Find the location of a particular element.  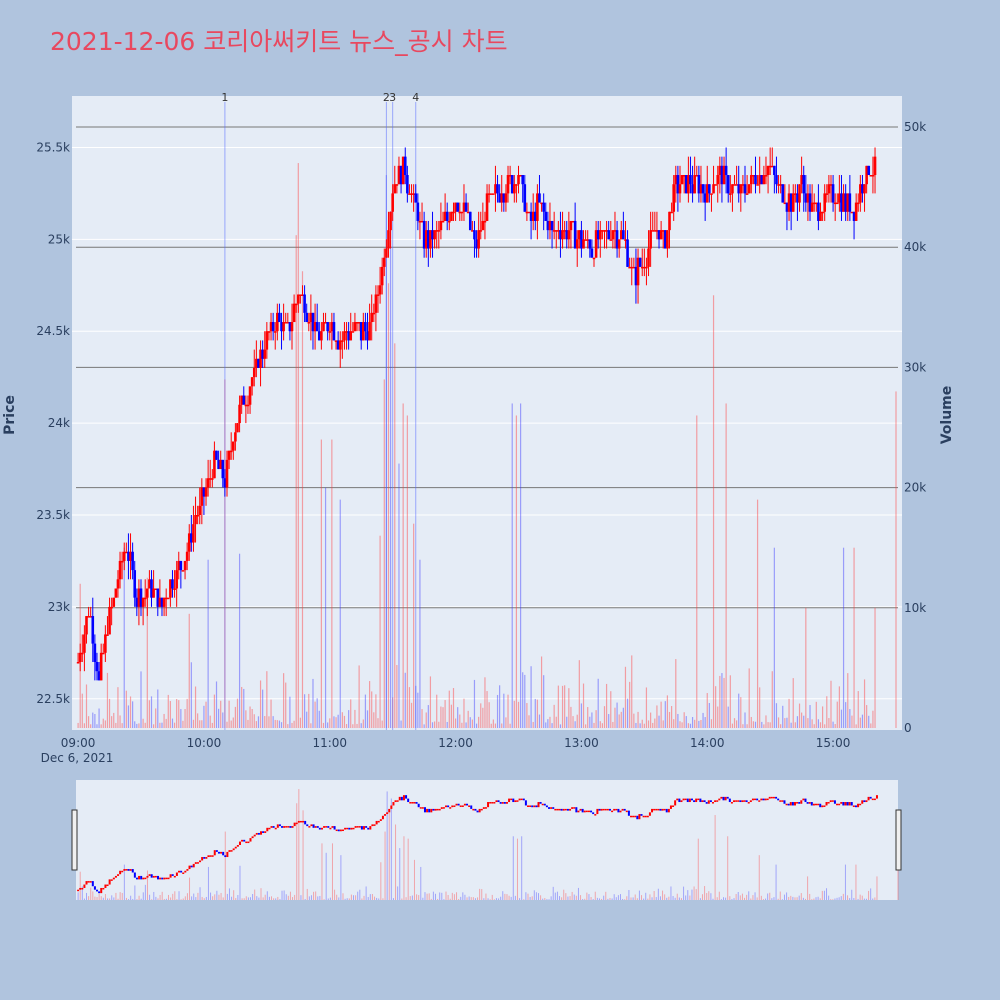

price-tick-label: 23.5k is located at coordinates (53, 515).